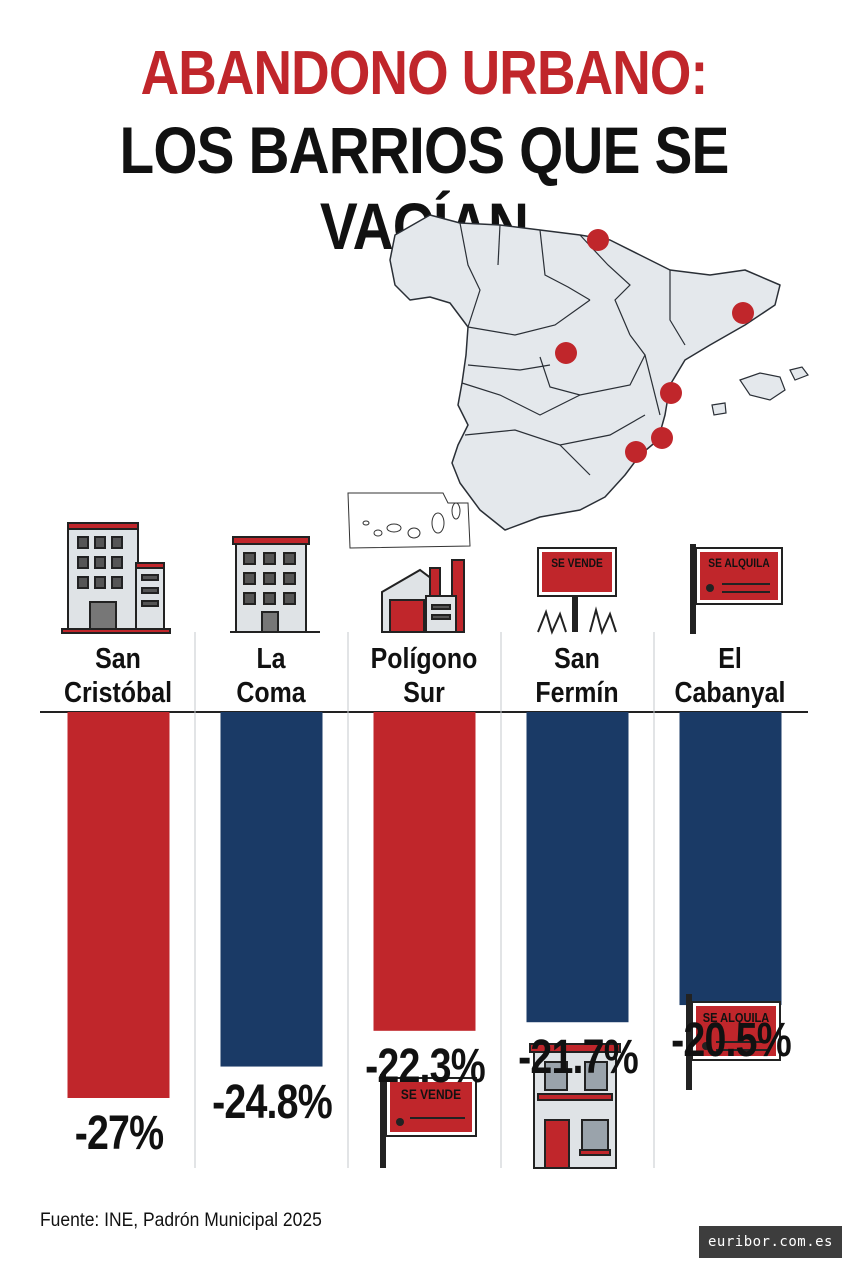 This screenshot has width=848, height=1264. I want to click on damaged-building-icon, so click(275, 584).